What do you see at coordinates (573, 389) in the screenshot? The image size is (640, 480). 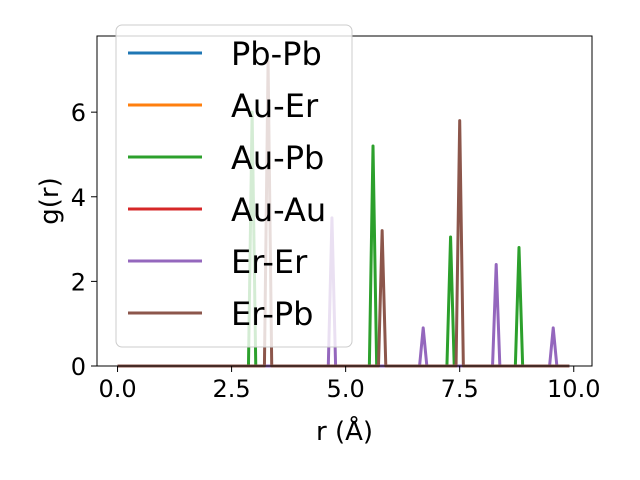 I see `x-tick-label: 10.0` at bounding box center [573, 389].